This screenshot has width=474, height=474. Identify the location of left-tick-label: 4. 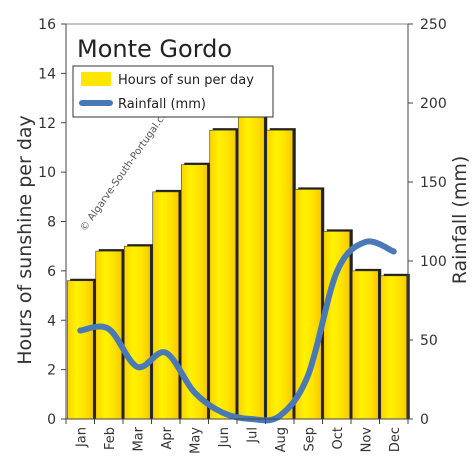
(51, 321).